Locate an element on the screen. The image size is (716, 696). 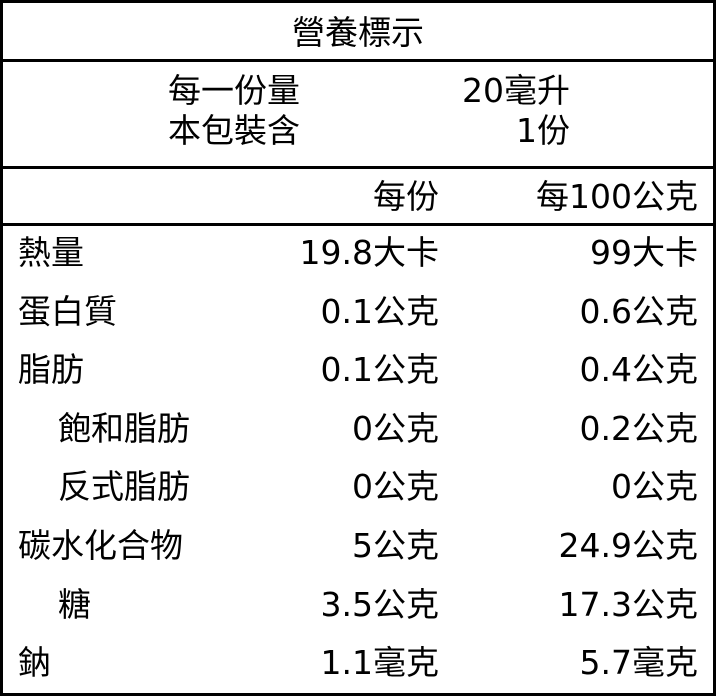
nutrient-name: 糖 is located at coordinates (74, 604).